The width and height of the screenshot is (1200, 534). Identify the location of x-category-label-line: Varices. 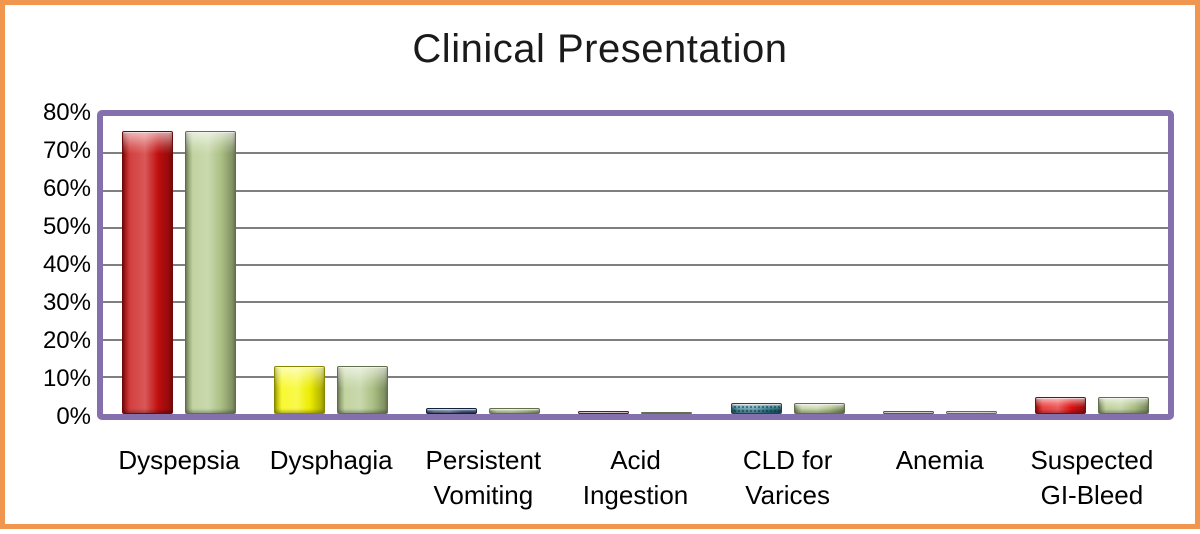
(788, 495).